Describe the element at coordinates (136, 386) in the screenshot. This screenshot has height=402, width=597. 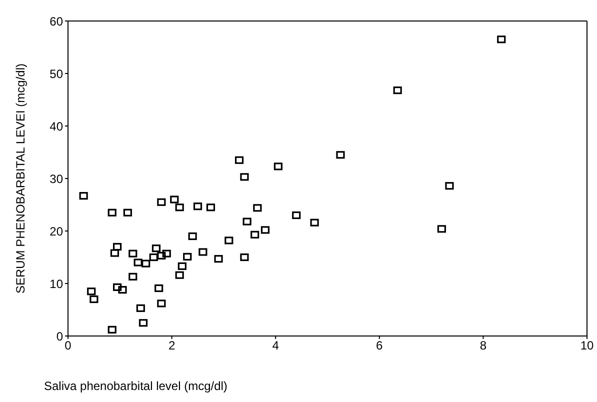
I see `x-axis-title: Saliva phenobarbital level (mcg/dl)` at that location.